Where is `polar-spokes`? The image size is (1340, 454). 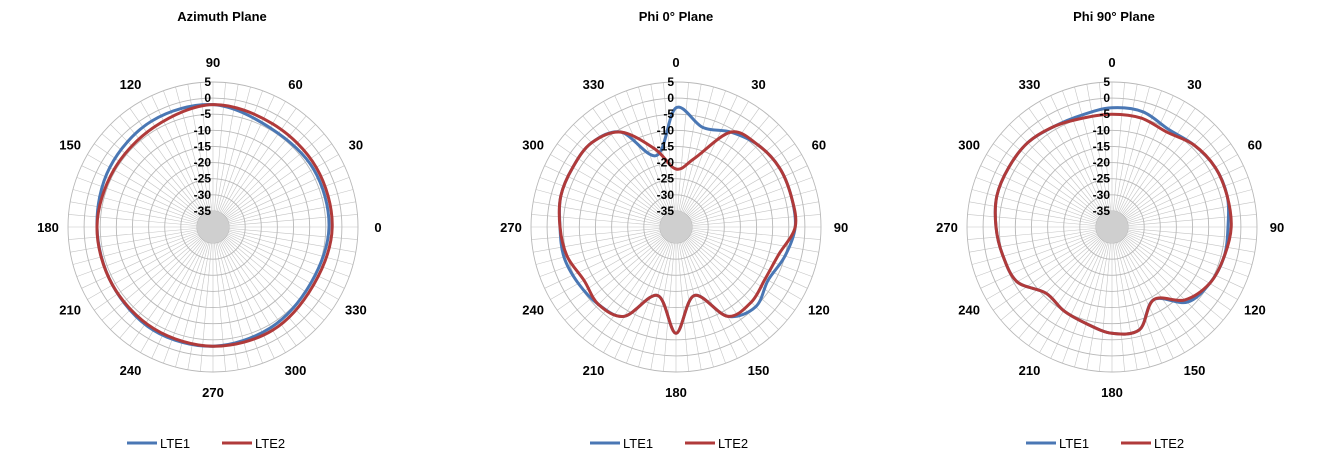 polar-spokes is located at coordinates (1112, 227).